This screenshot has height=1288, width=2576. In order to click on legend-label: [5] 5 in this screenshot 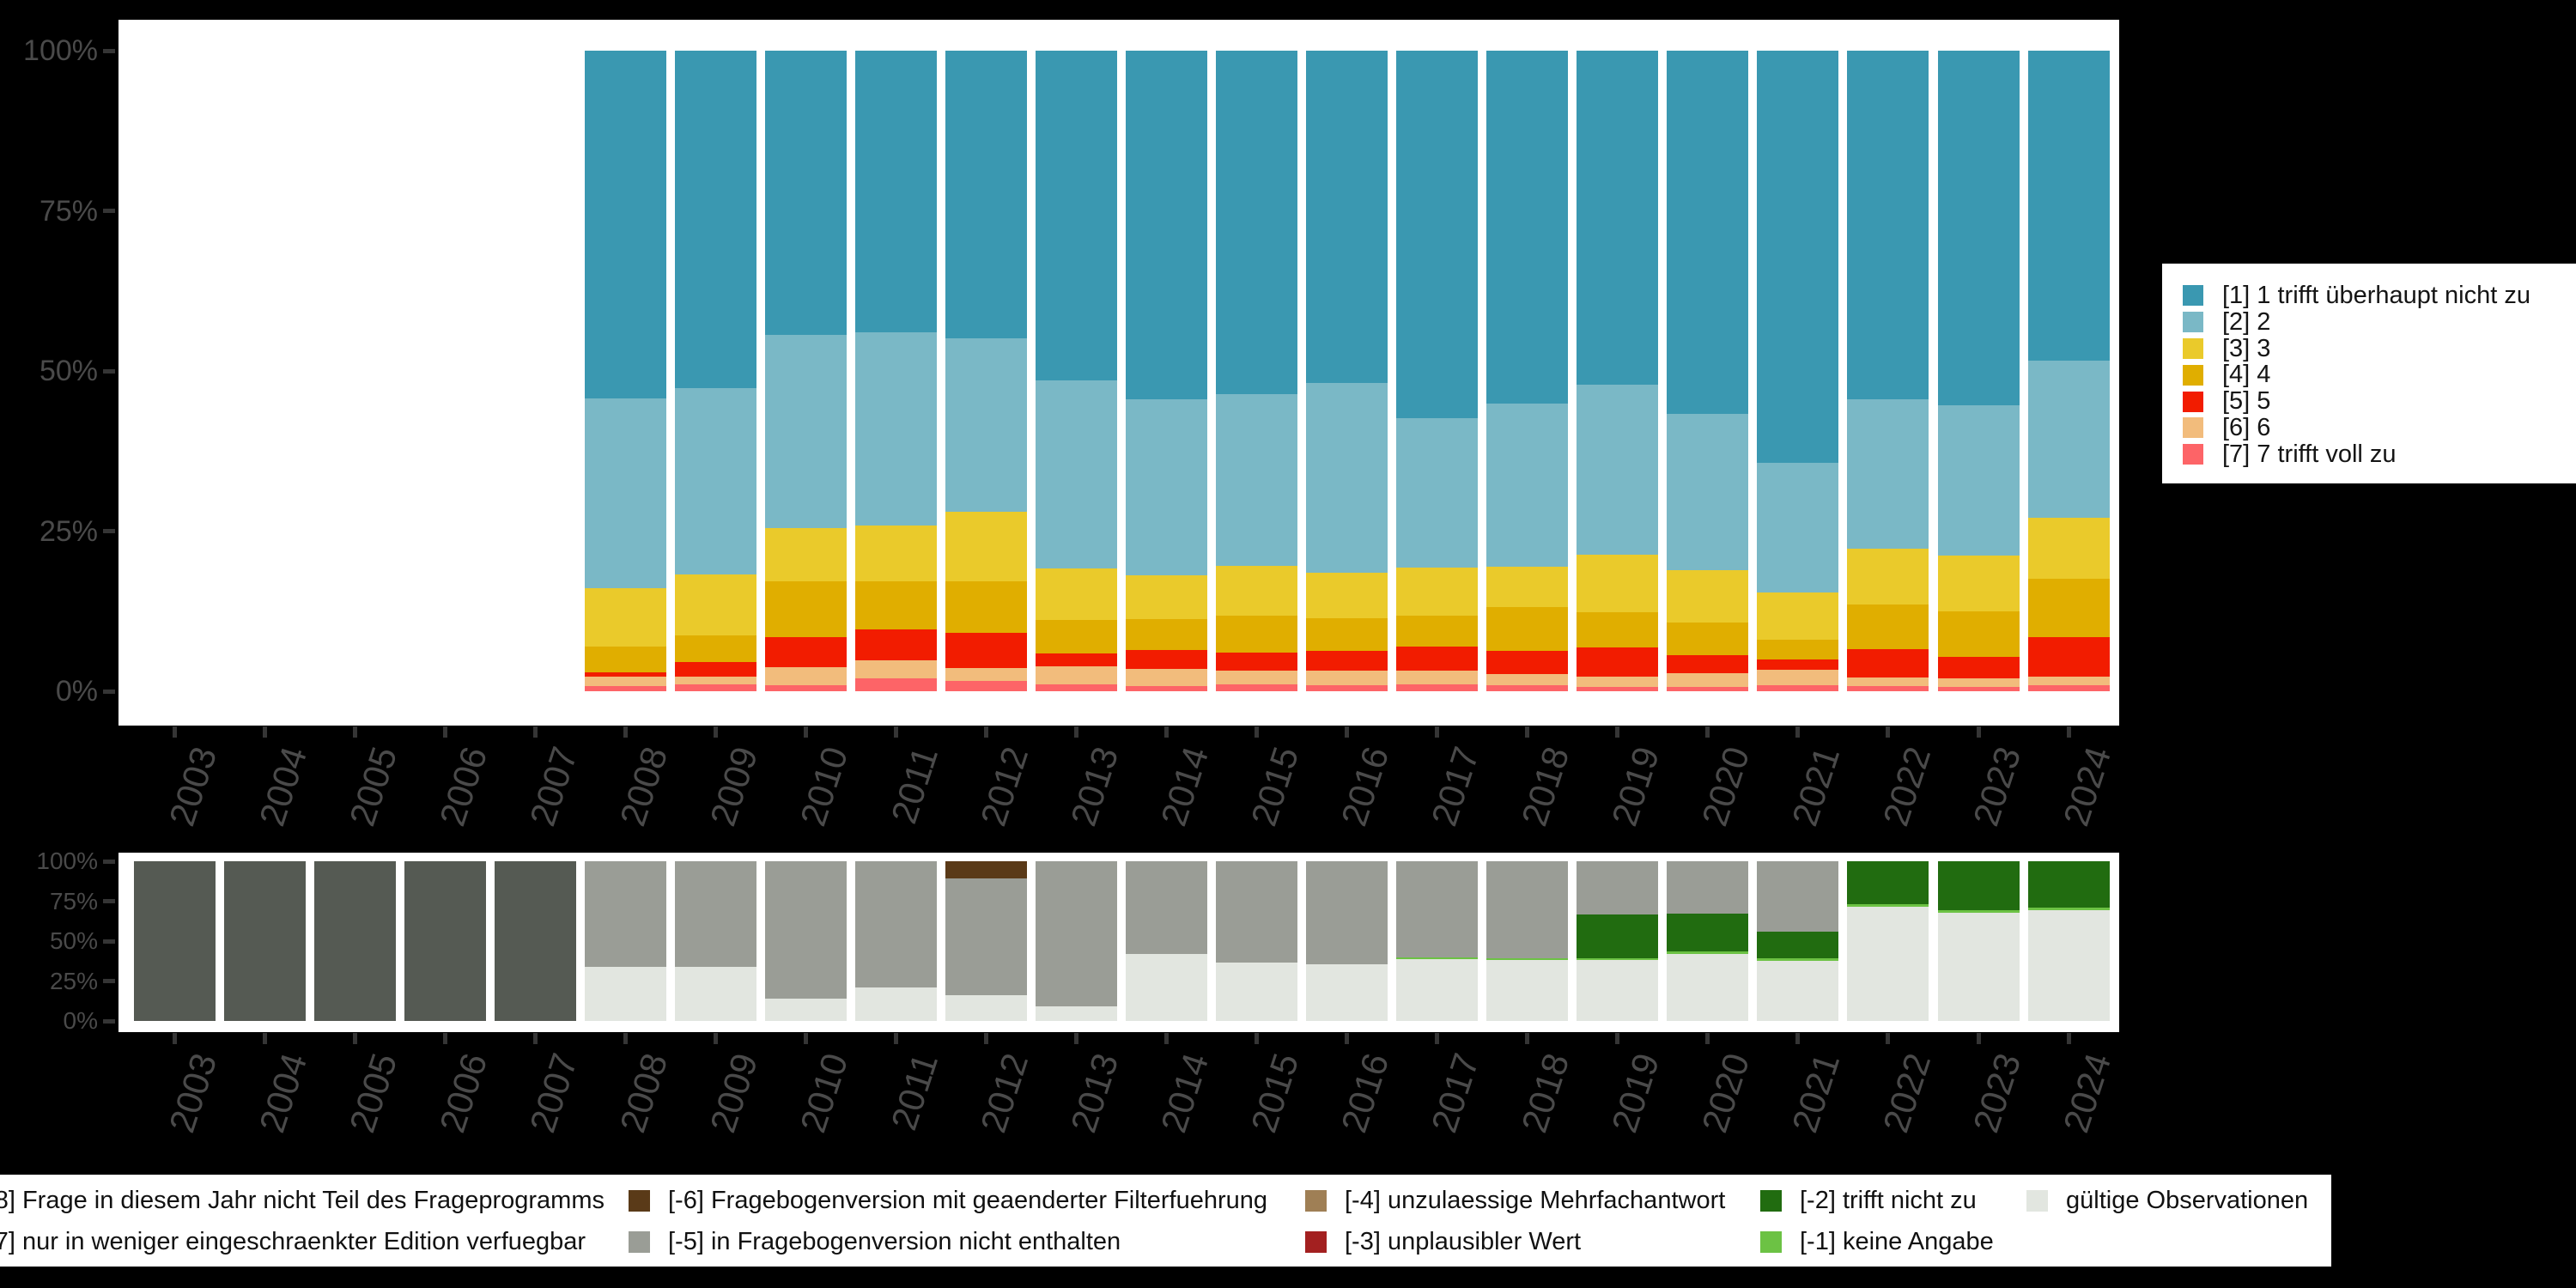, I will do `click(2246, 401)`.